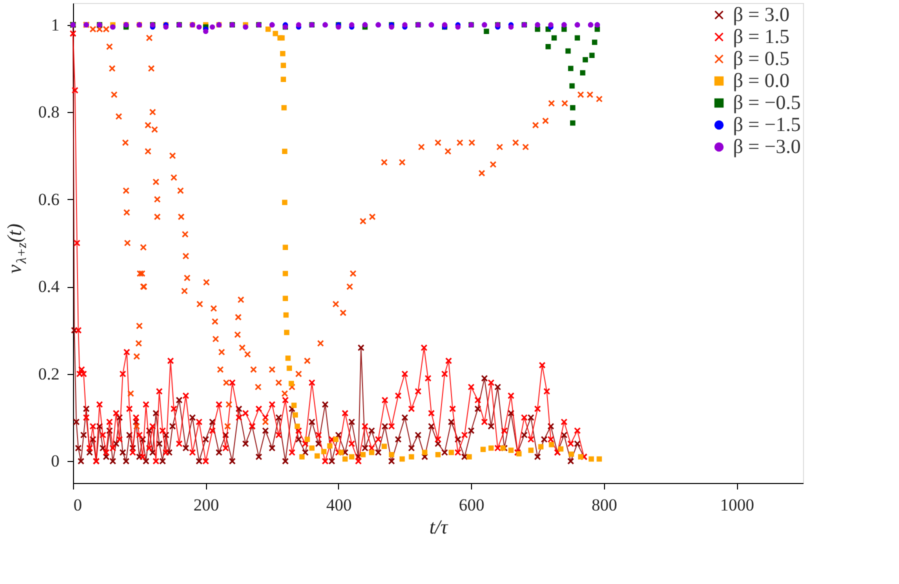 This screenshot has height=584, width=899. Describe the element at coordinates (339, 505) in the screenshot. I see `x-tick-label: 400` at that location.